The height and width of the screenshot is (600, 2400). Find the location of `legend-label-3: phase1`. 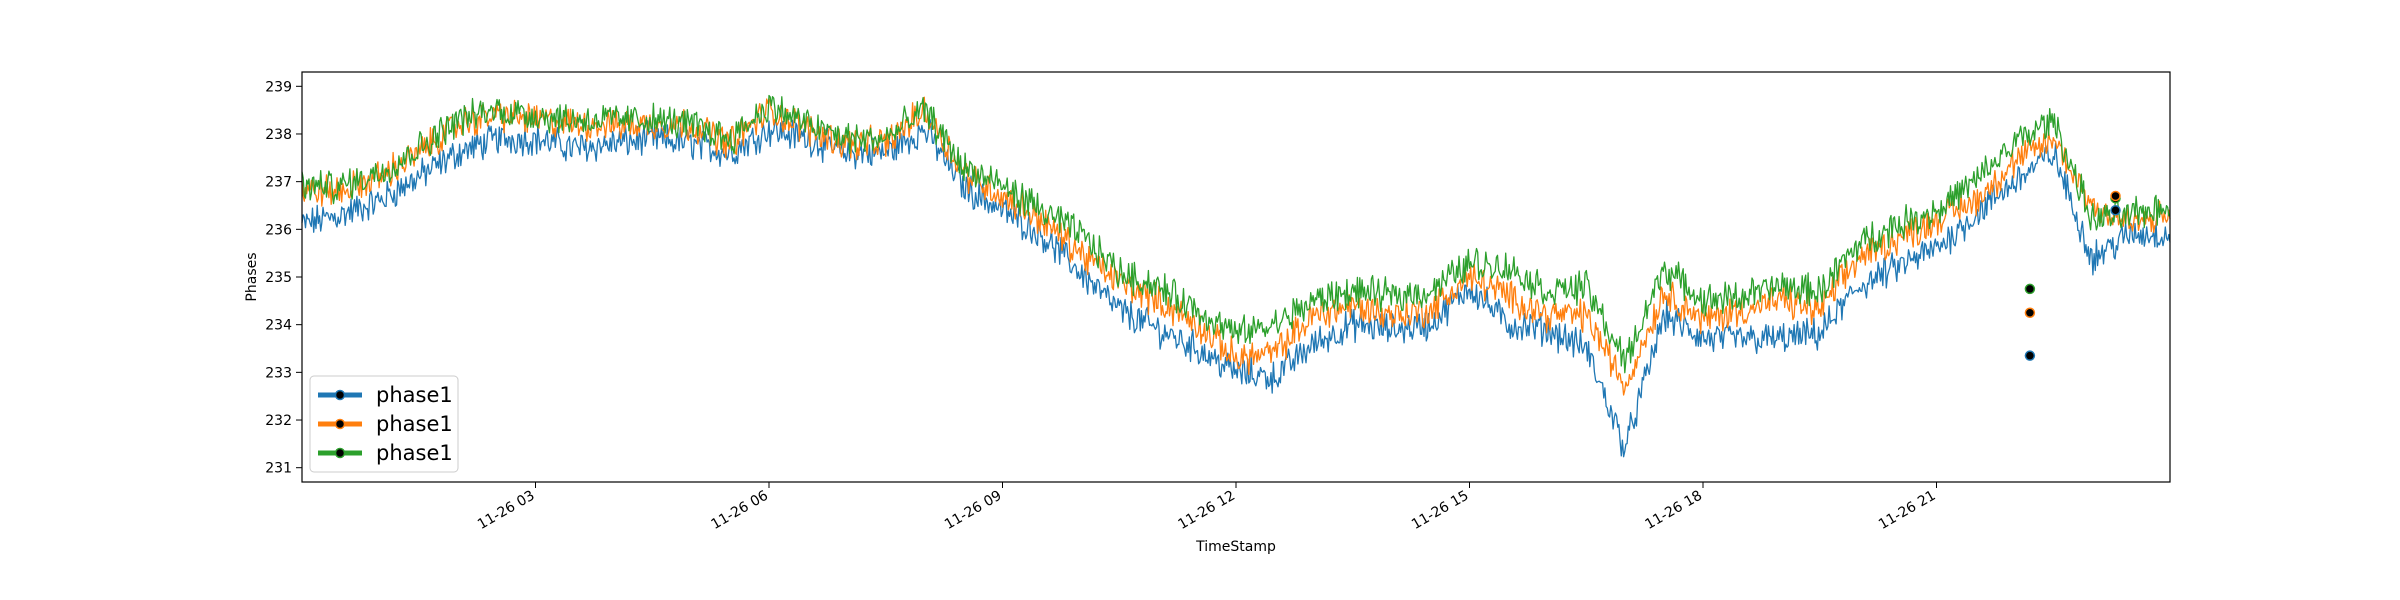

legend-label-3: phase1 is located at coordinates (414, 453).